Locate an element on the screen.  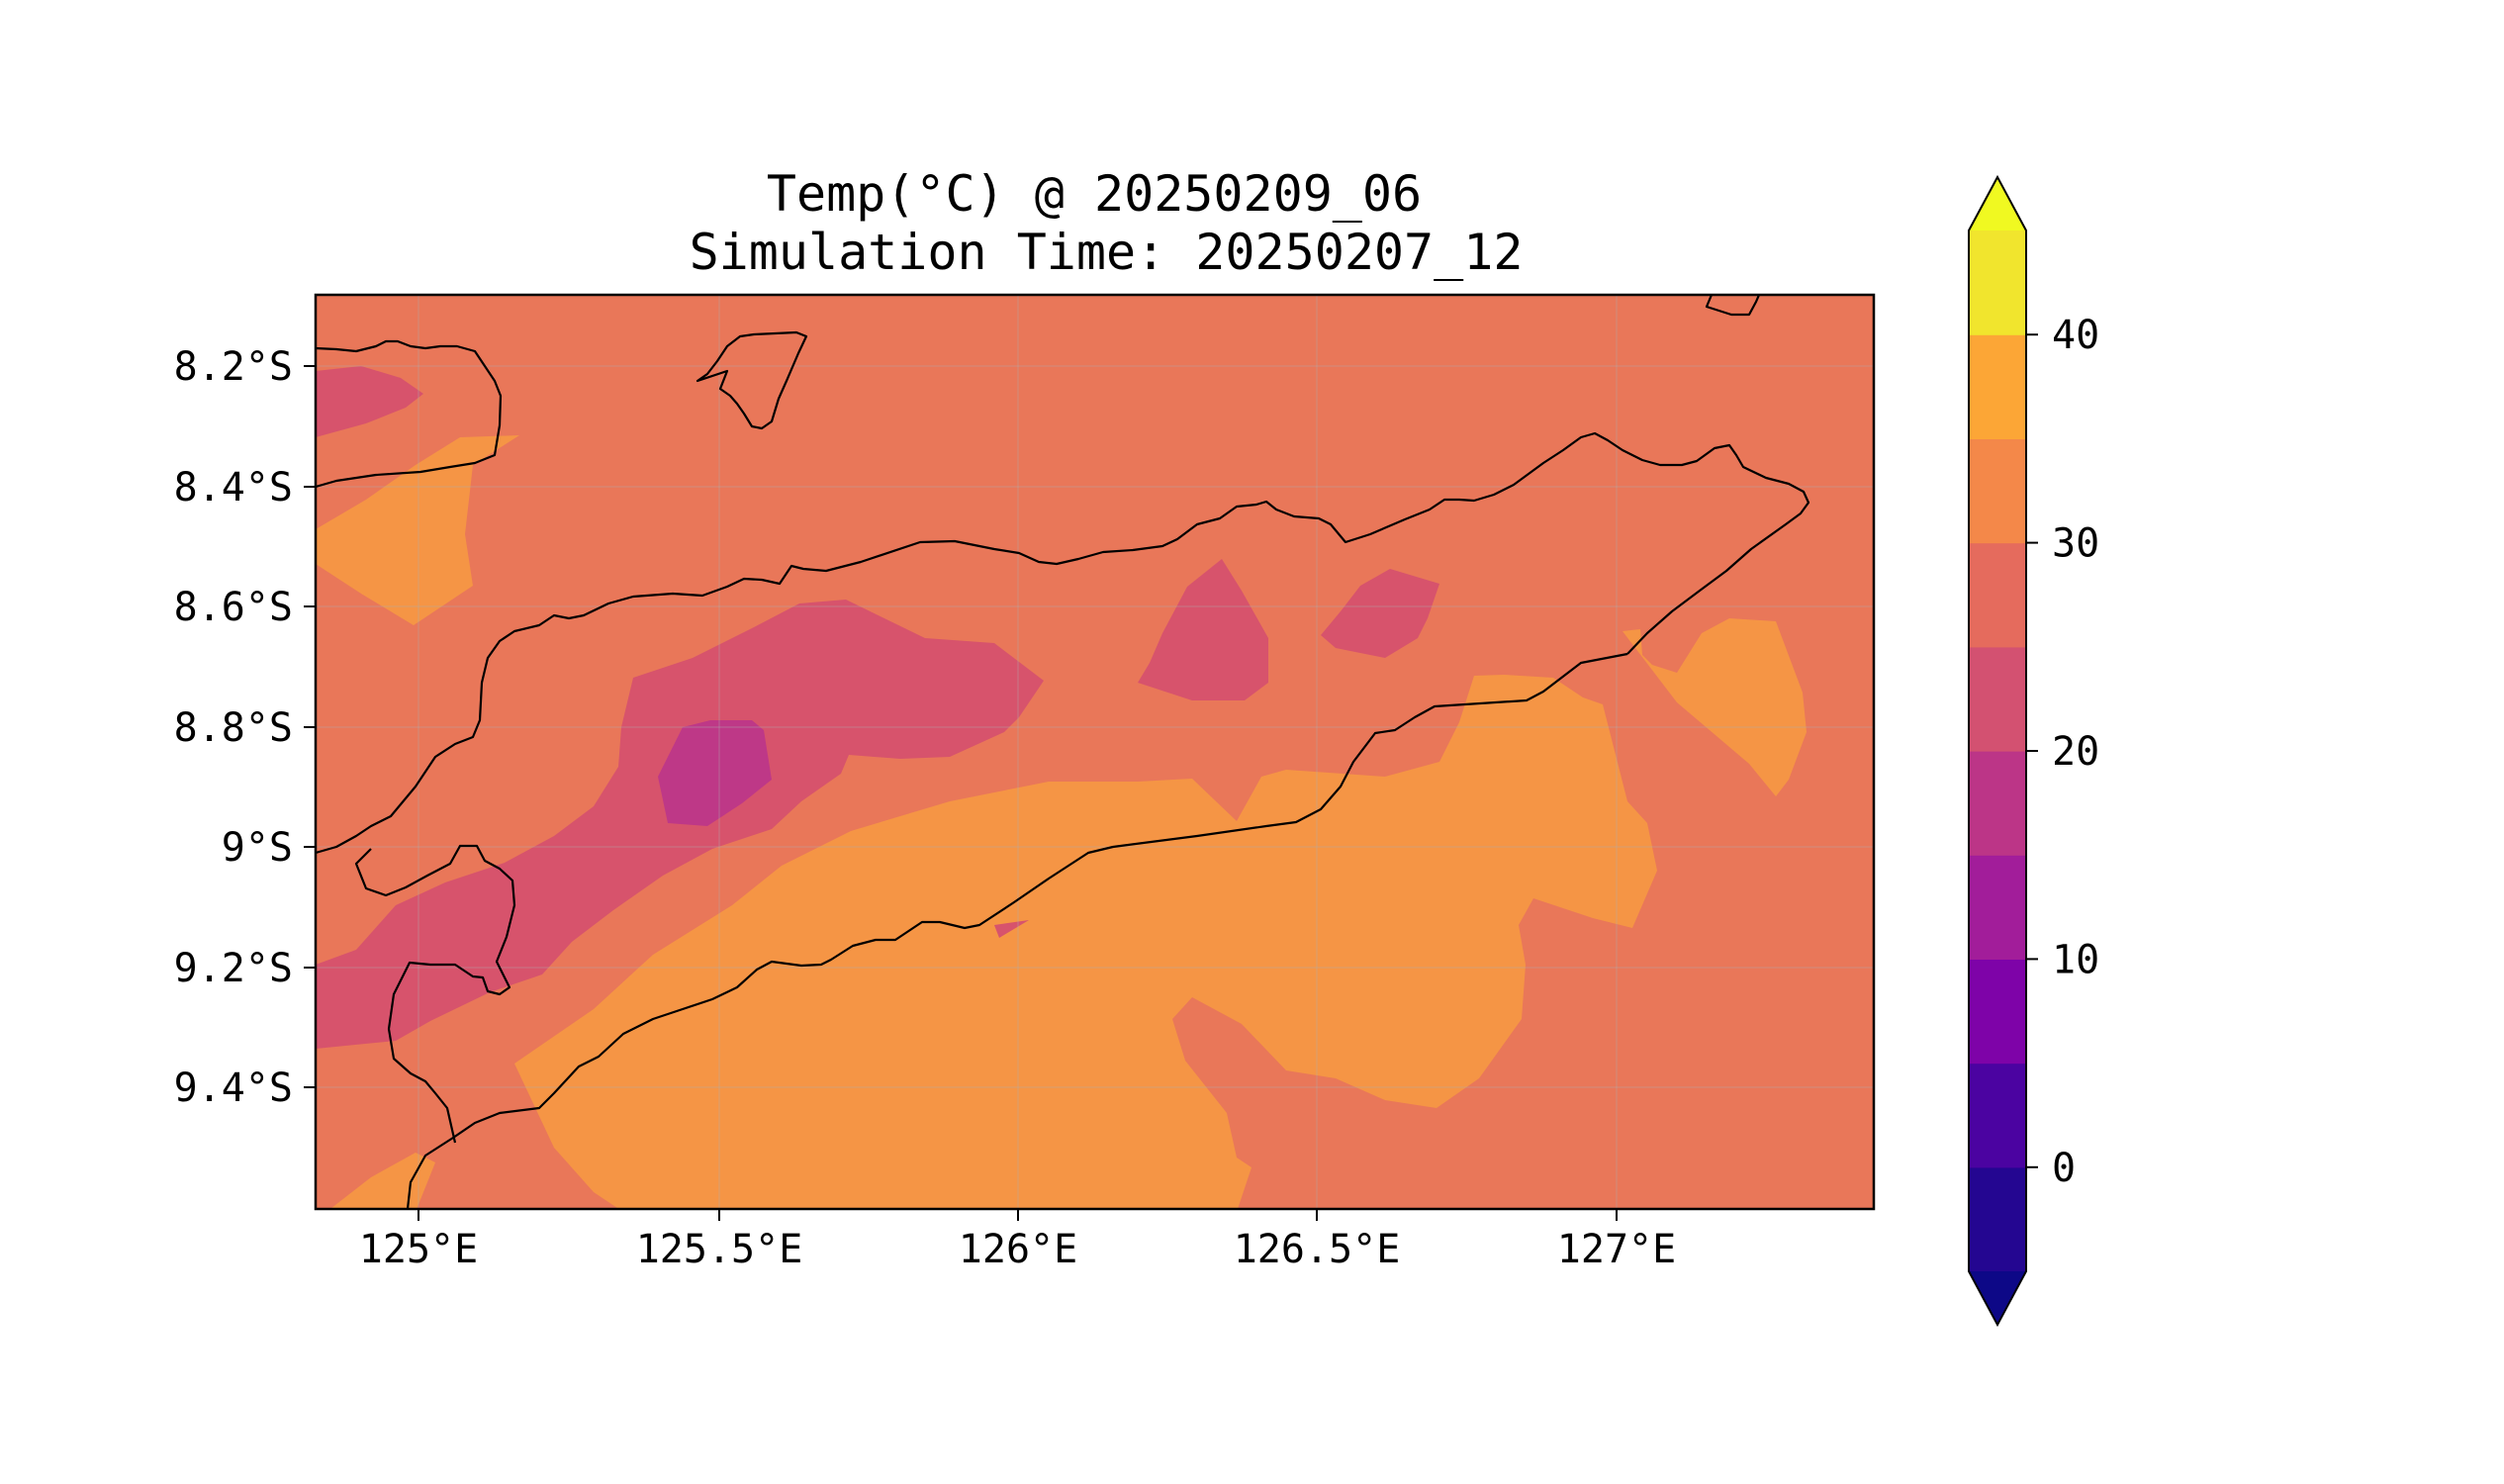
x-axis: 125°E 125.5°E 126°E 126.5°E 127°E is located at coordinates (1017, 1240).